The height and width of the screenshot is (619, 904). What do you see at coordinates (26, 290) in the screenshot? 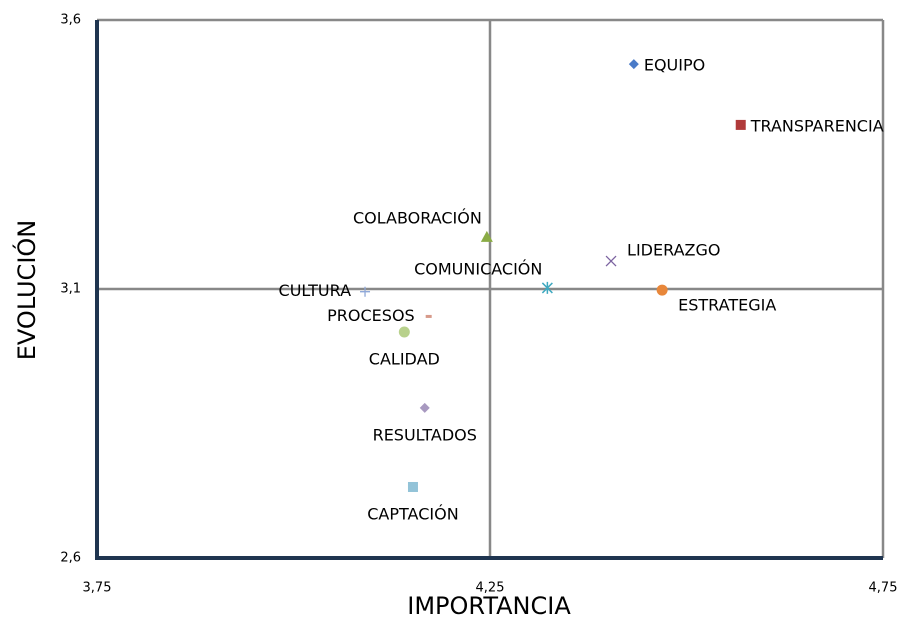
I see `y-axis-title: EVOLUCIÓN` at bounding box center [26, 290].